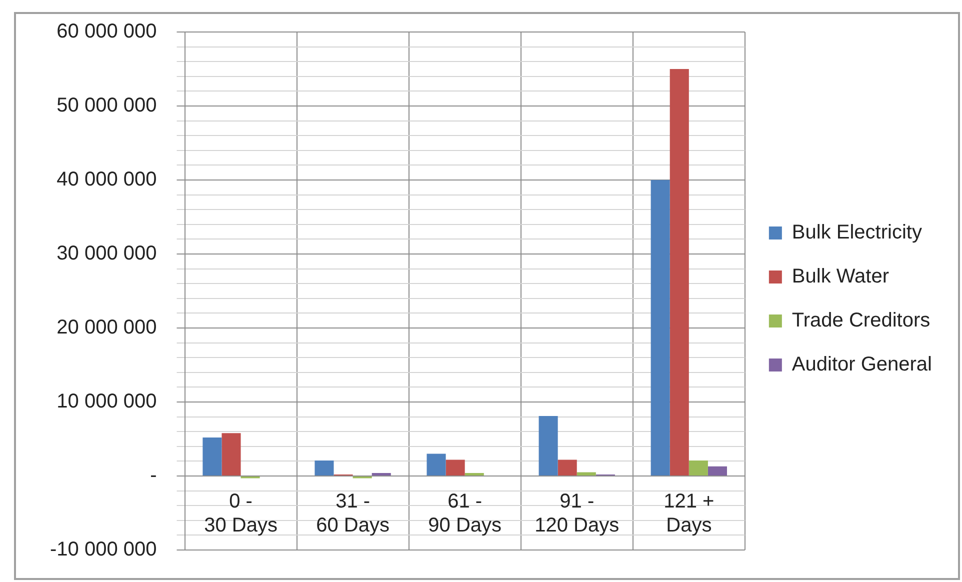 The height and width of the screenshot is (582, 962). What do you see at coordinates (106, 31) in the screenshot?
I see `y-tick-label: 60 000 000` at bounding box center [106, 31].